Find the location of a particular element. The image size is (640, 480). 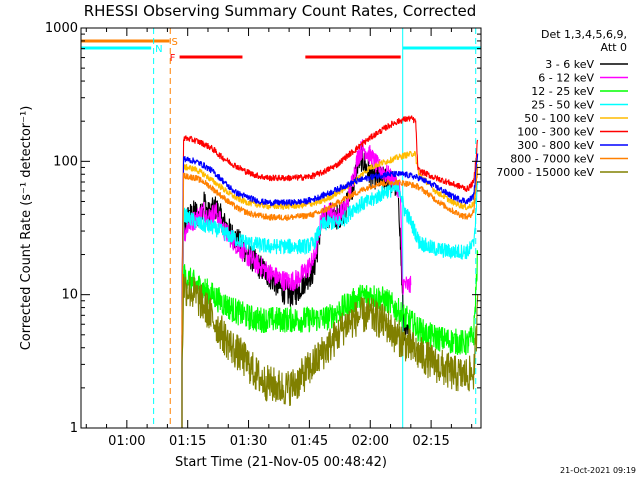

x-tick-label: 01:45 is located at coordinates (309, 441).